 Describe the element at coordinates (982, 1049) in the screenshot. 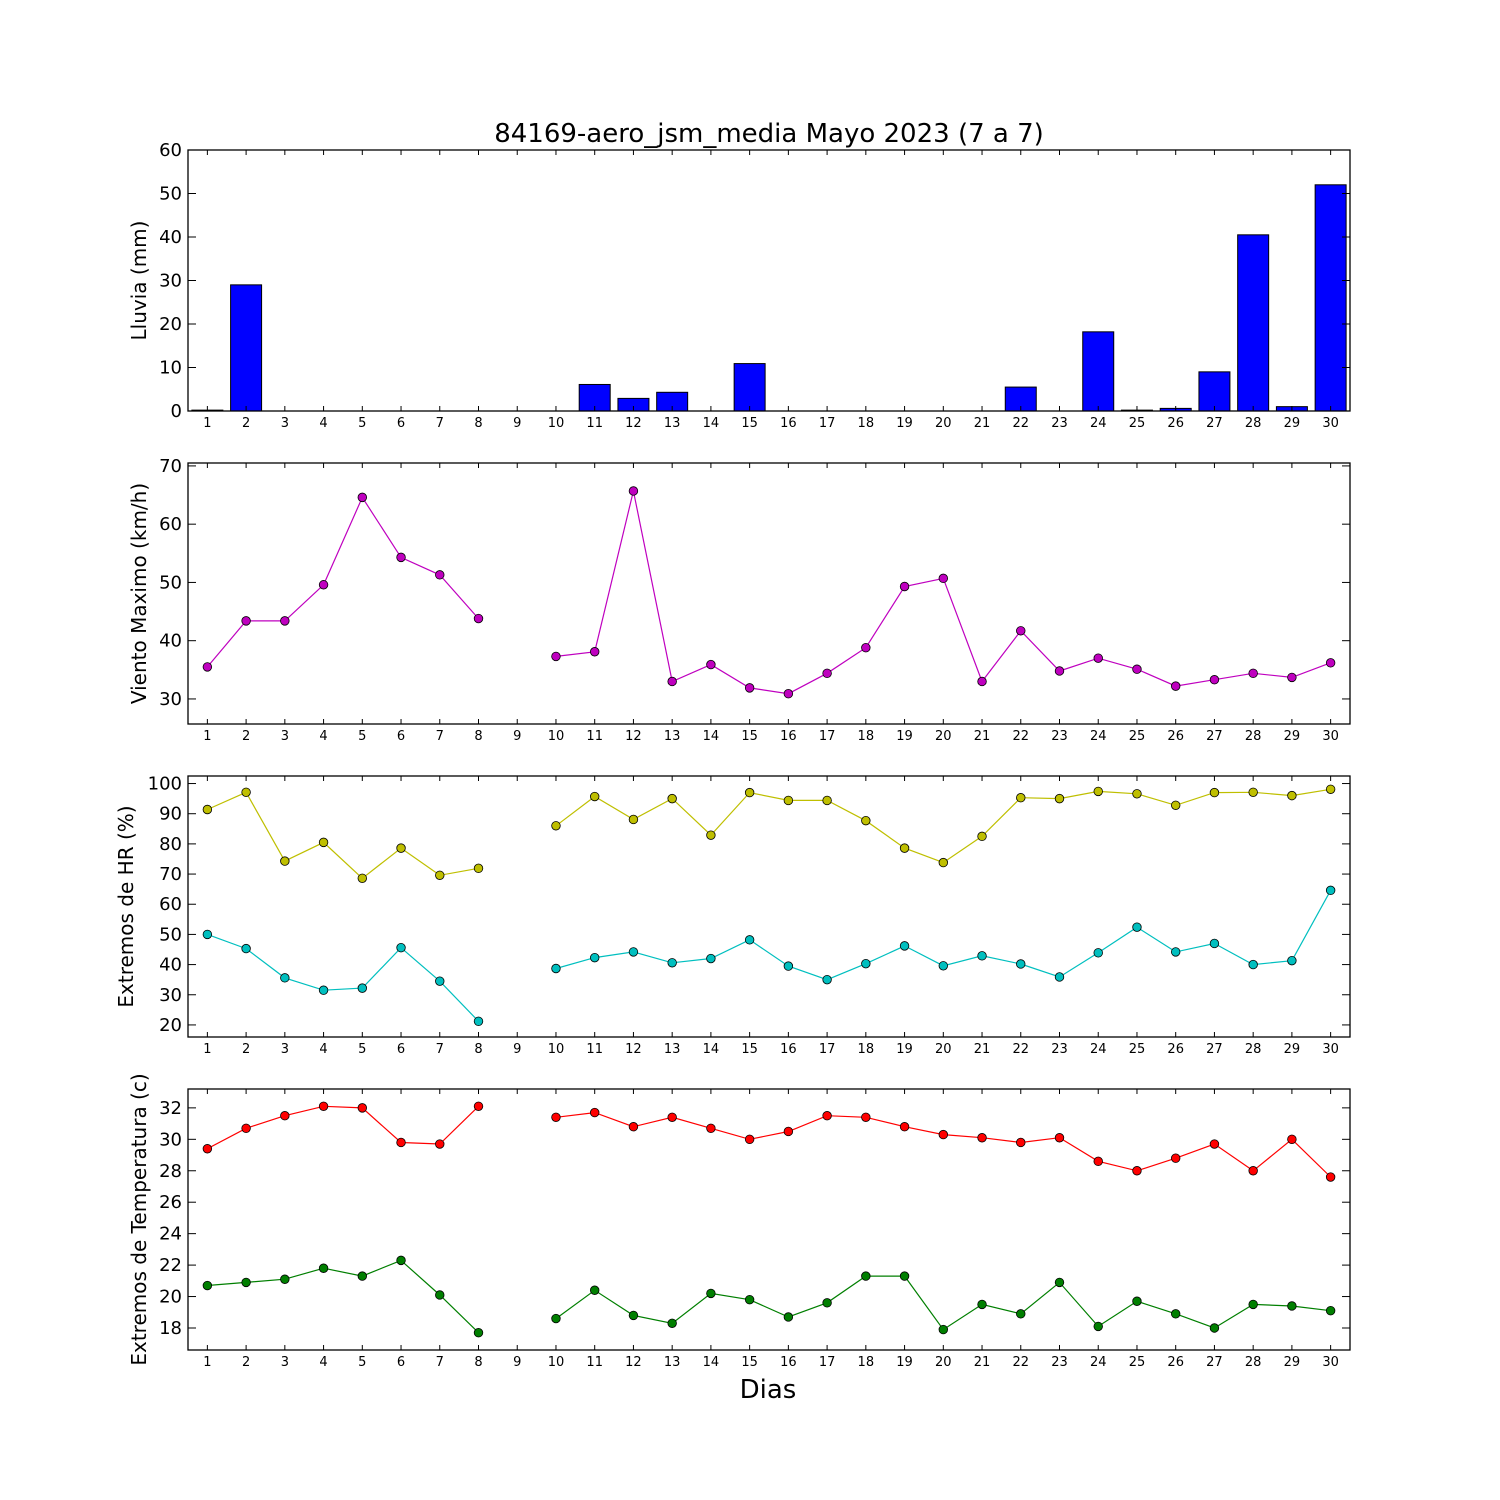

I see `humidity-x-tick-label-21: 21` at that location.